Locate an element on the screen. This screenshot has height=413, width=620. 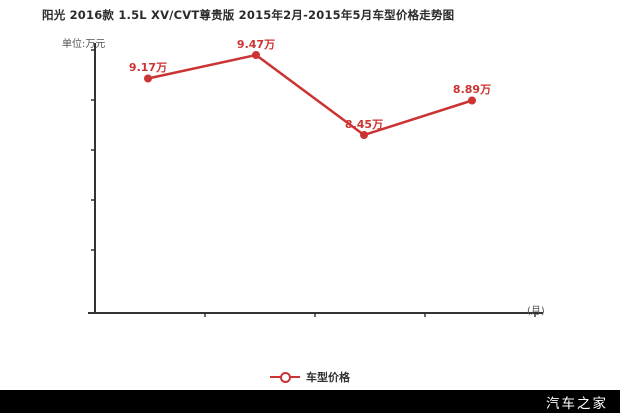
price-trend-line is located at coordinates (310, 95).